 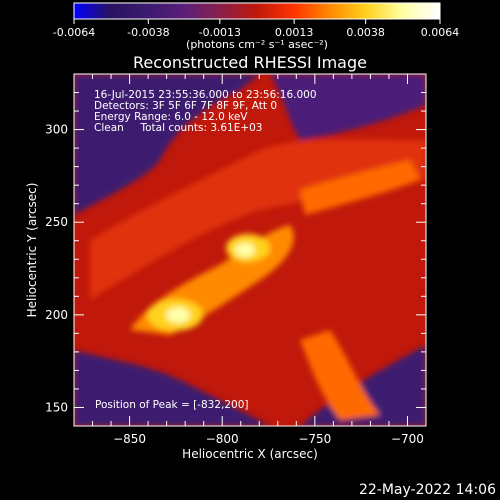 What do you see at coordinates (148, 32) in the screenshot?
I see `colorbar-tick-label: -0.0038` at bounding box center [148, 32].